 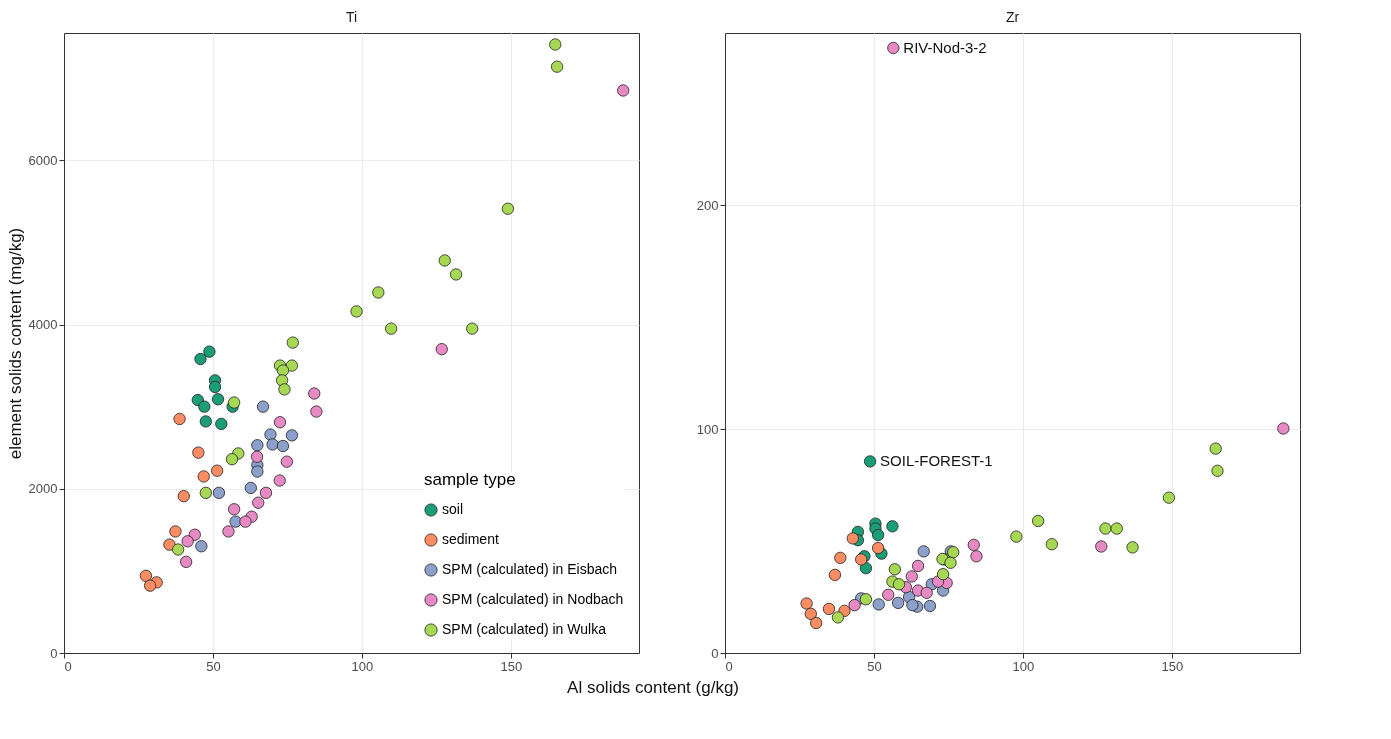 What do you see at coordinates (351, 17) in the screenshot?
I see `chart-title: Ti` at bounding box center [351, 17].